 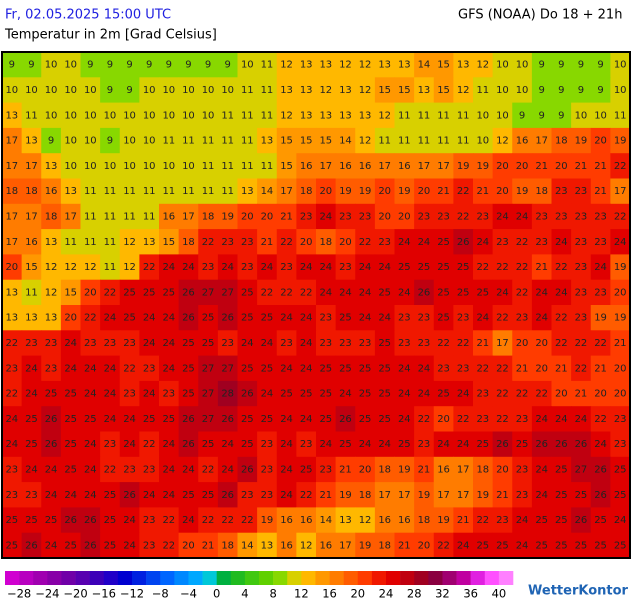 I want to click on temperature-value: 15, so click(x=325, y=141).